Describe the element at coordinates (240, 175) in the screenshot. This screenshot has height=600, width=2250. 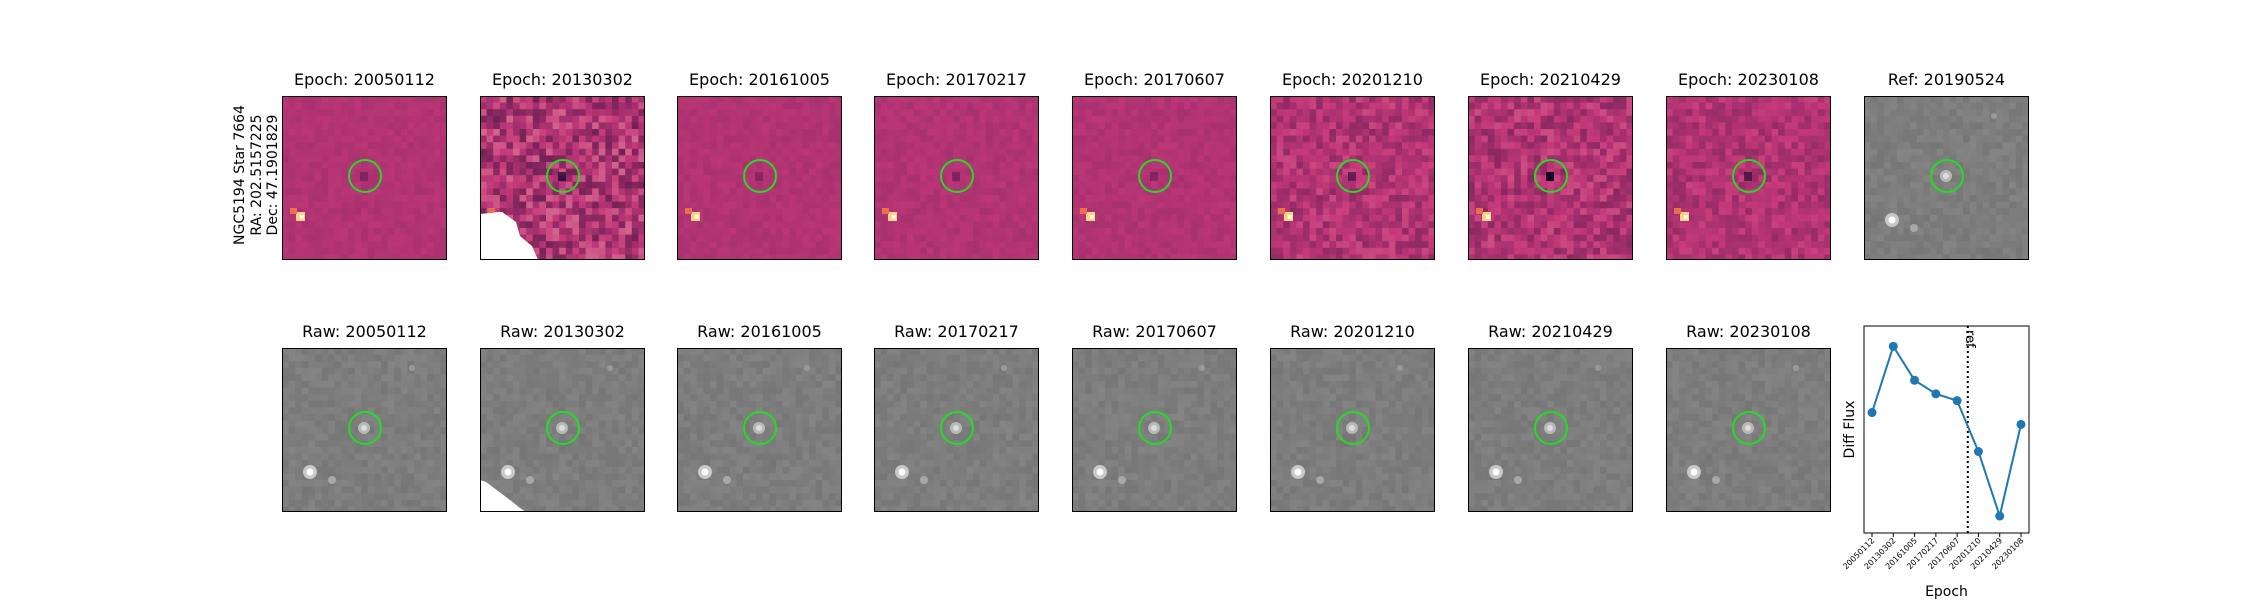
I see `target-name: NGC5194 Star 7664` at that location.